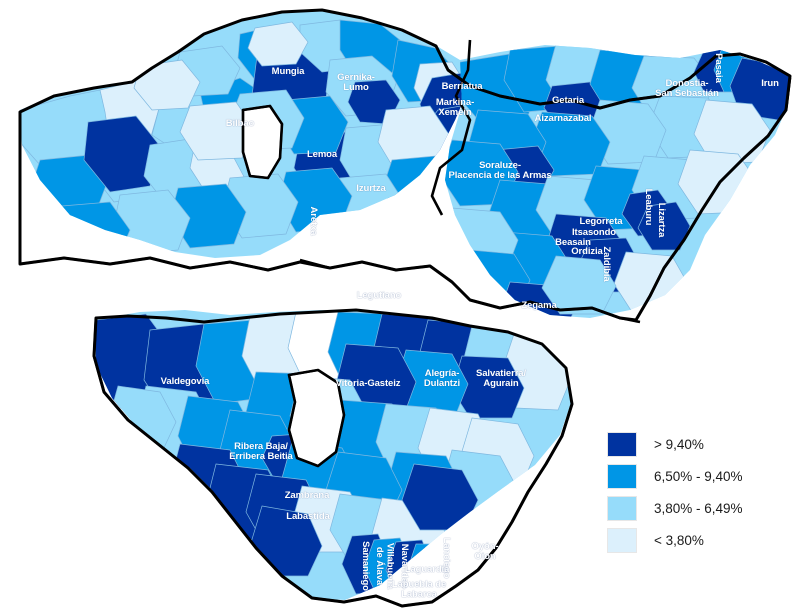 This screenshot has width=800, height=614. I want to click on legend-row-1: 6,50% - 9,40%, so click(697, 476).